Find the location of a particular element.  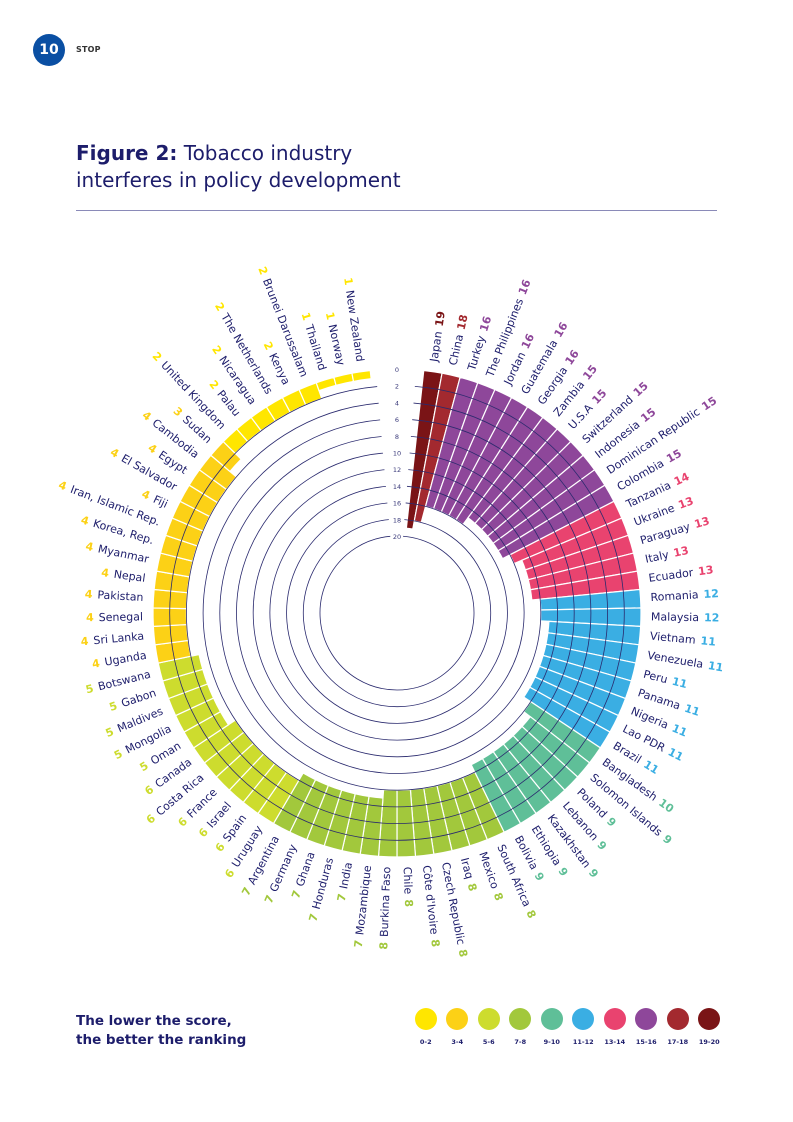

country-label: Japan 19 is located at coordinates (437, 336).